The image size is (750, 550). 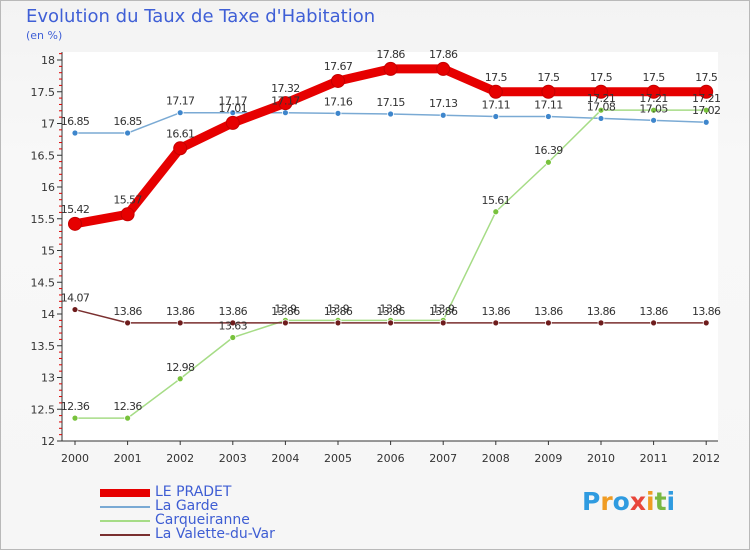 I want to click on data-label: 12.98, so click(x=180, y=367).